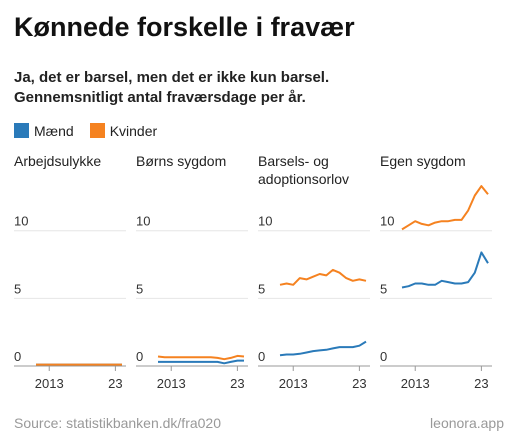  What do you see at coordinates (181, 161) in the screenshot?
I see `panel-title: Børns sygdom` at bounding box center [181, 161].